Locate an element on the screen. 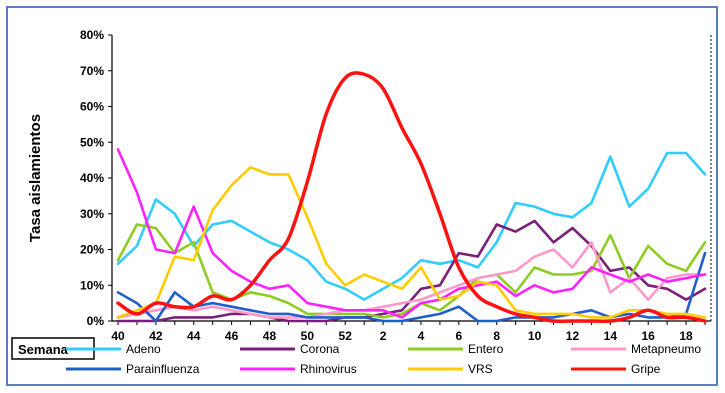 This screenshot has height=393, width=725. legend-label-entero: Entero is located at coordinates (486, 349).